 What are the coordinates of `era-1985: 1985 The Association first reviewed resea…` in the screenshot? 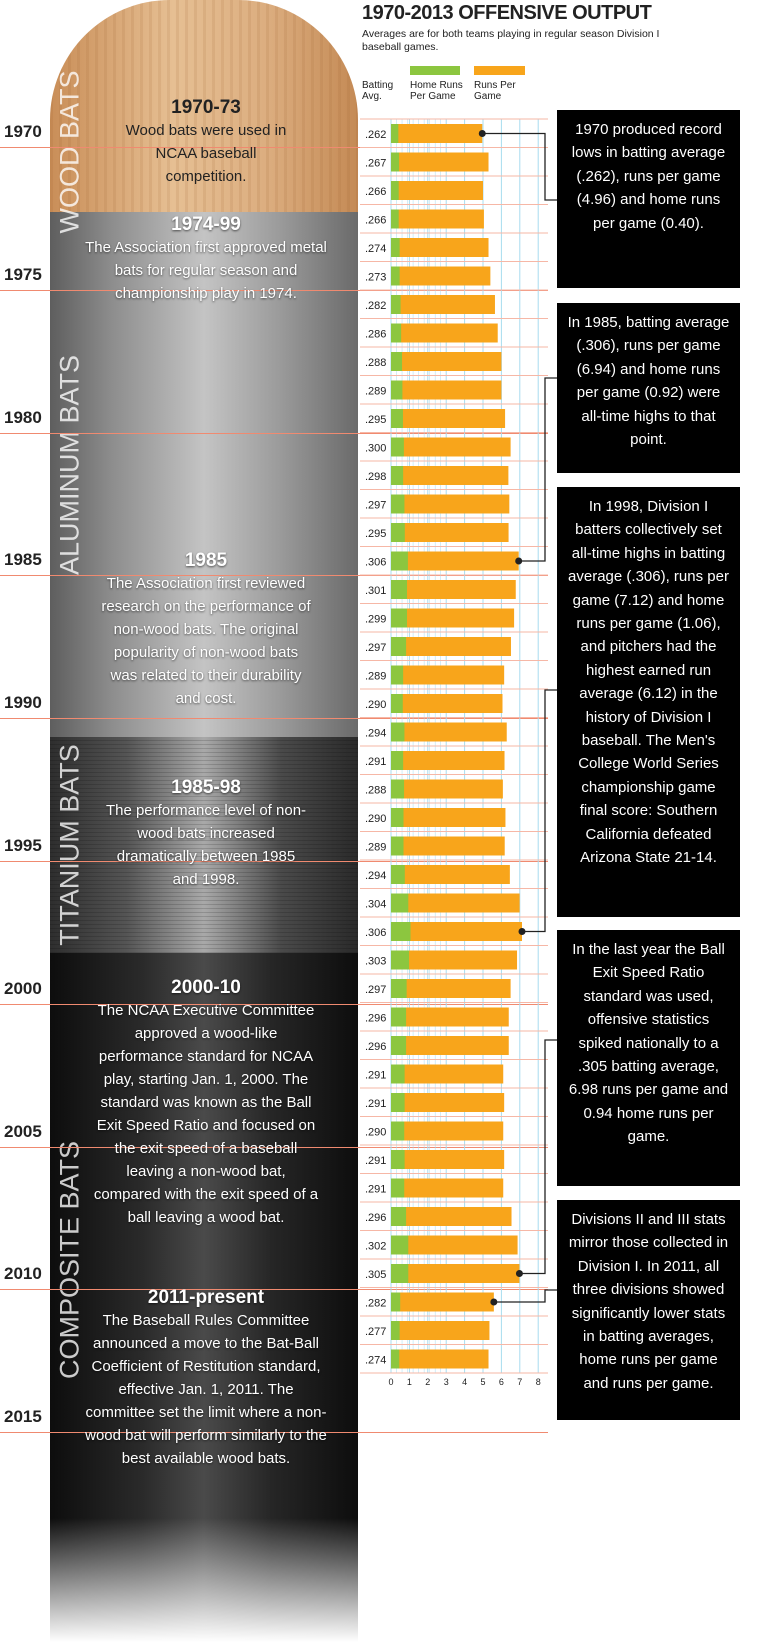 It's located at (206, 630).